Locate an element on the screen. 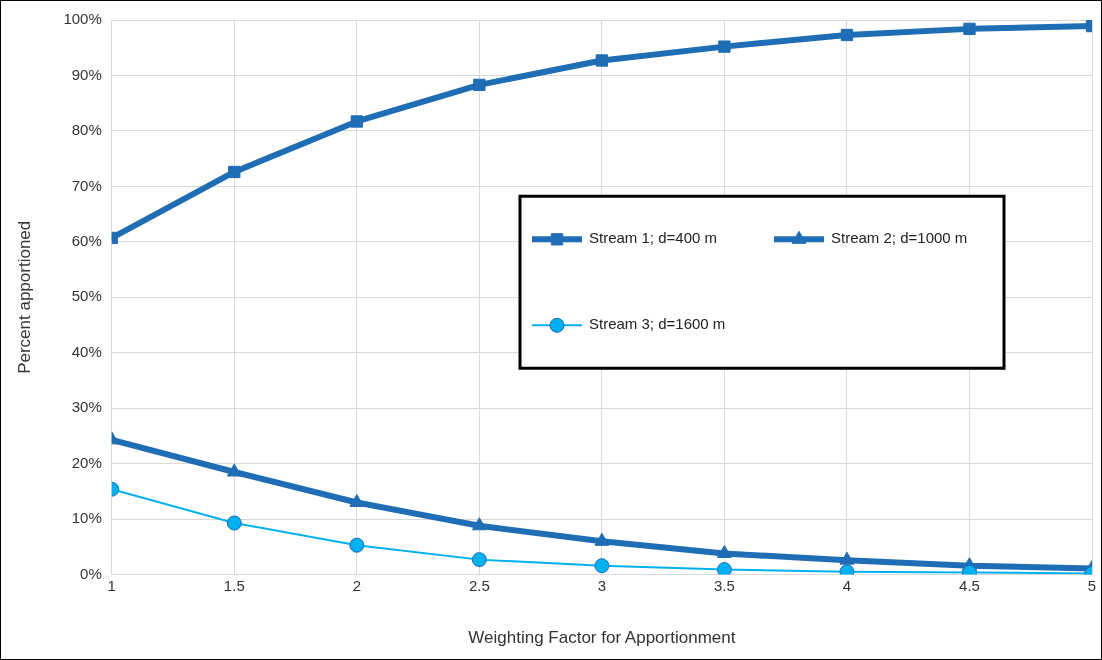 The image size is (1102, 660). y-tick-label: 60% is located at coordinates (86, 240).